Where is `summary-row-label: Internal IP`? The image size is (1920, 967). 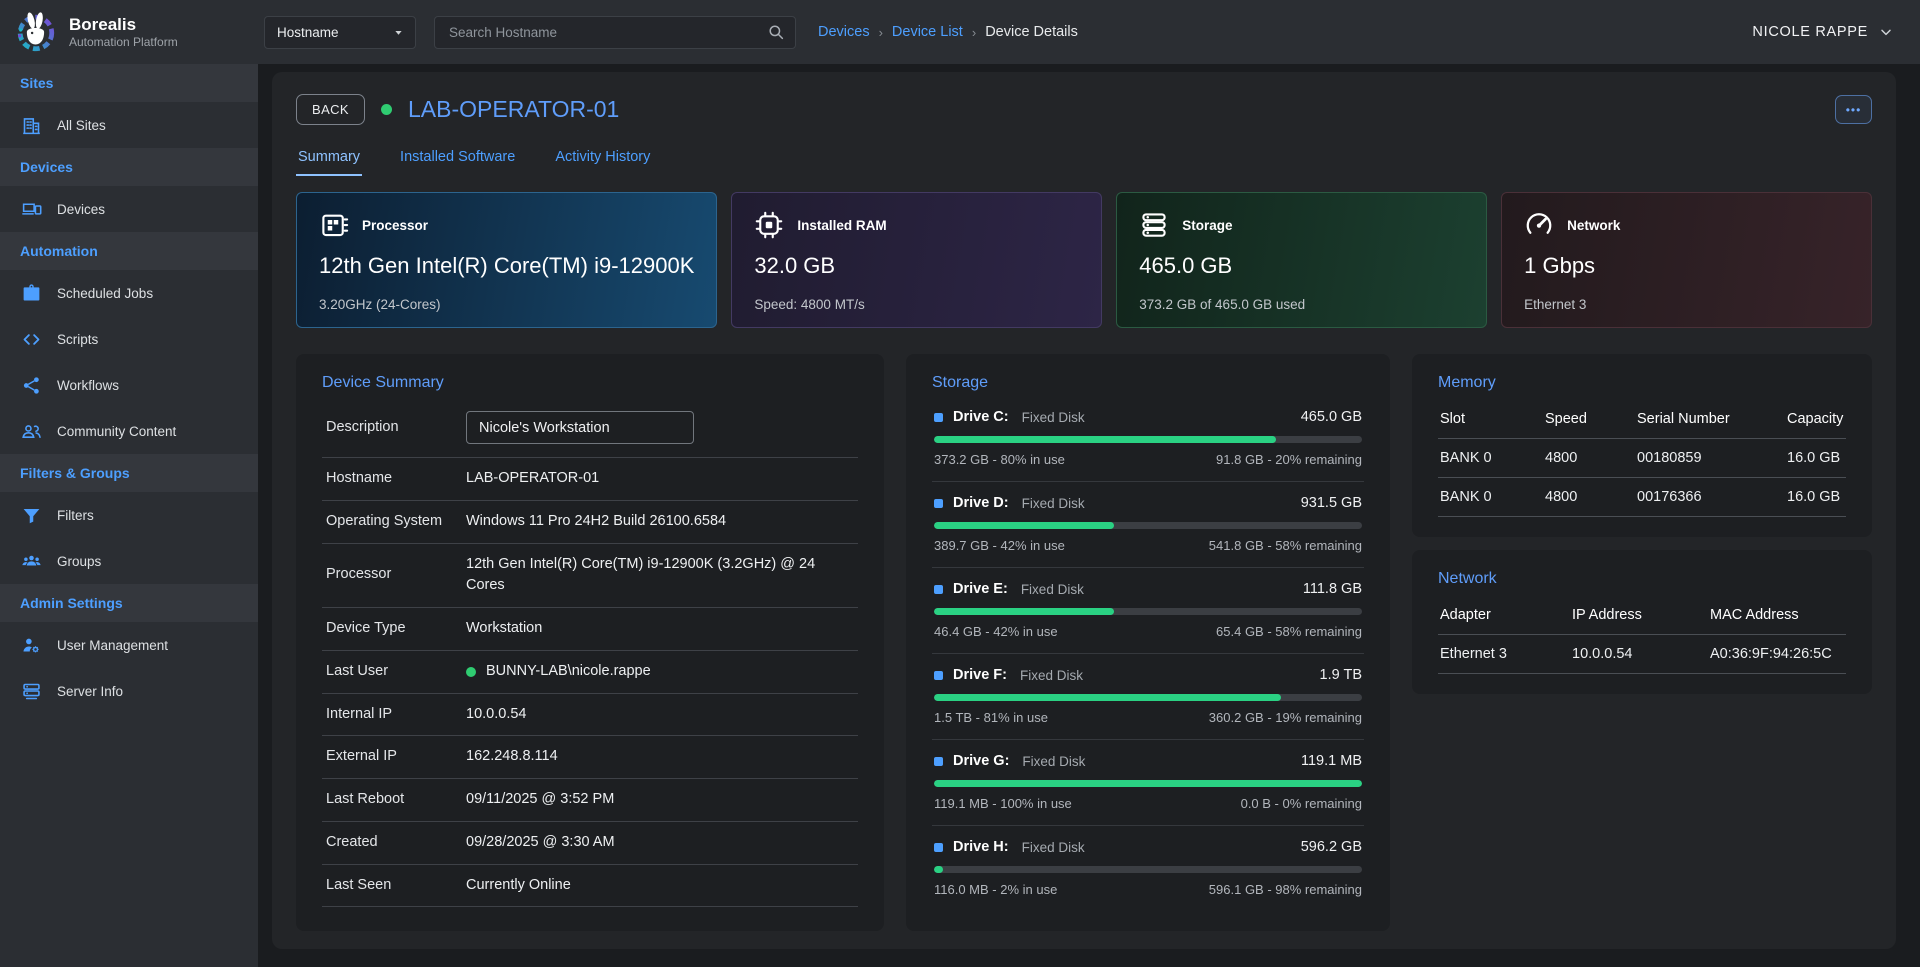 summary-row-label: Internal IP is located at coordinates (359, 713).